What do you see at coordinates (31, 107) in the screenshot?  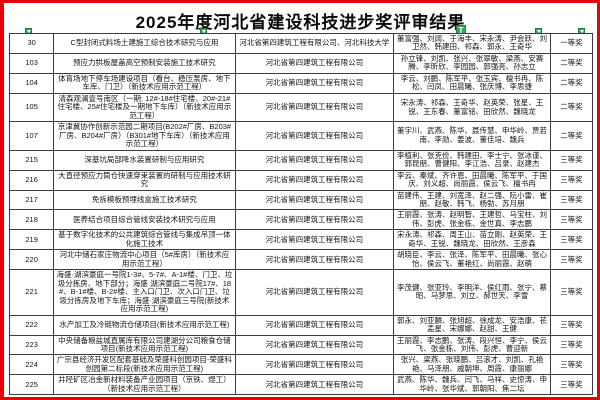 I see `row-number-cell: 105` at bounding box center [31, 107].